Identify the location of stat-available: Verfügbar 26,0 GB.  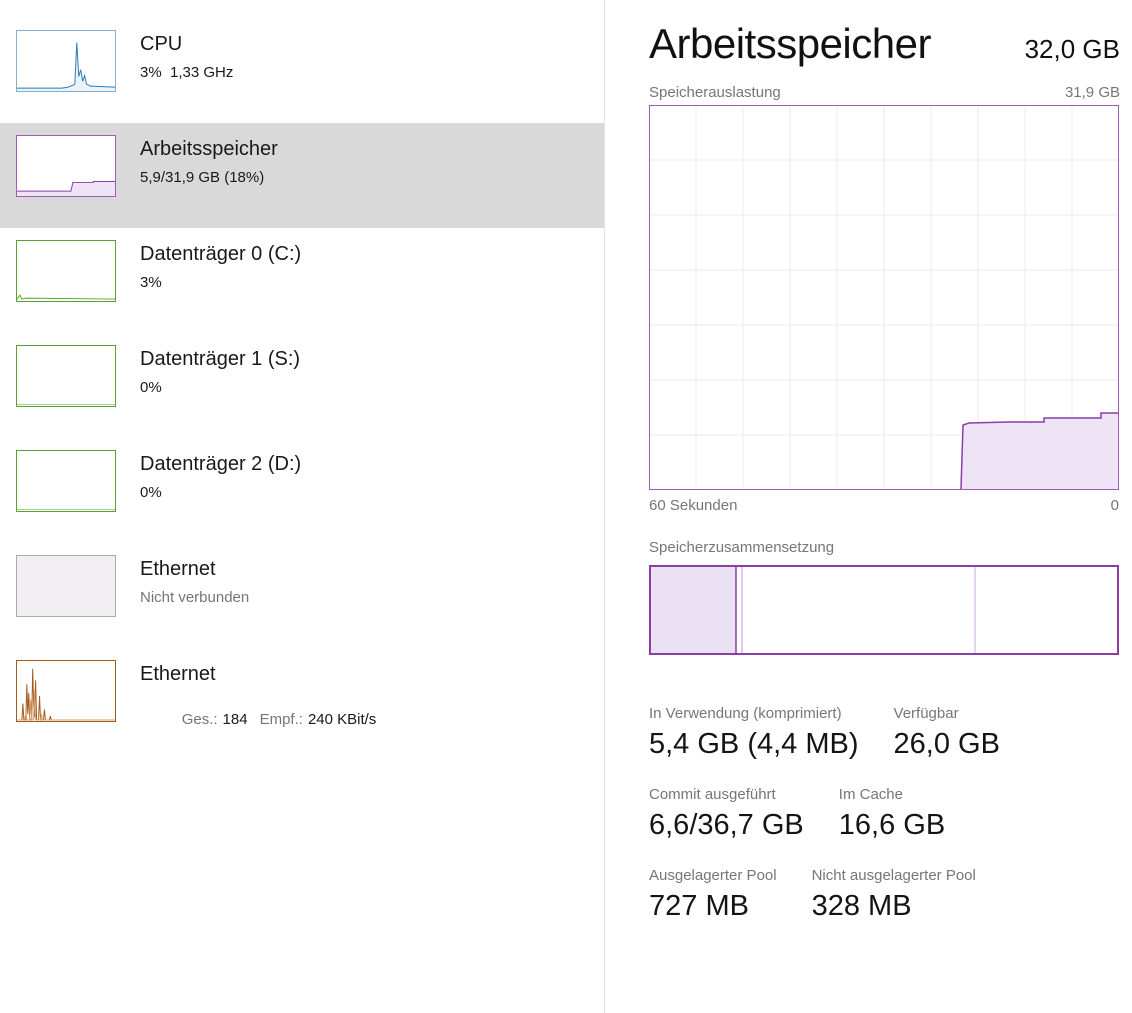
(946, 733).